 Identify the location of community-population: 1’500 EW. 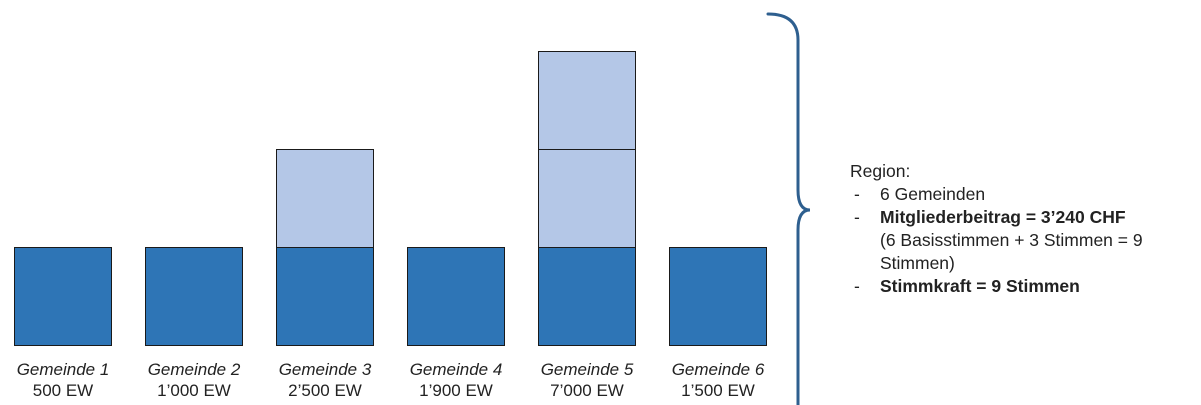
(718, 390).